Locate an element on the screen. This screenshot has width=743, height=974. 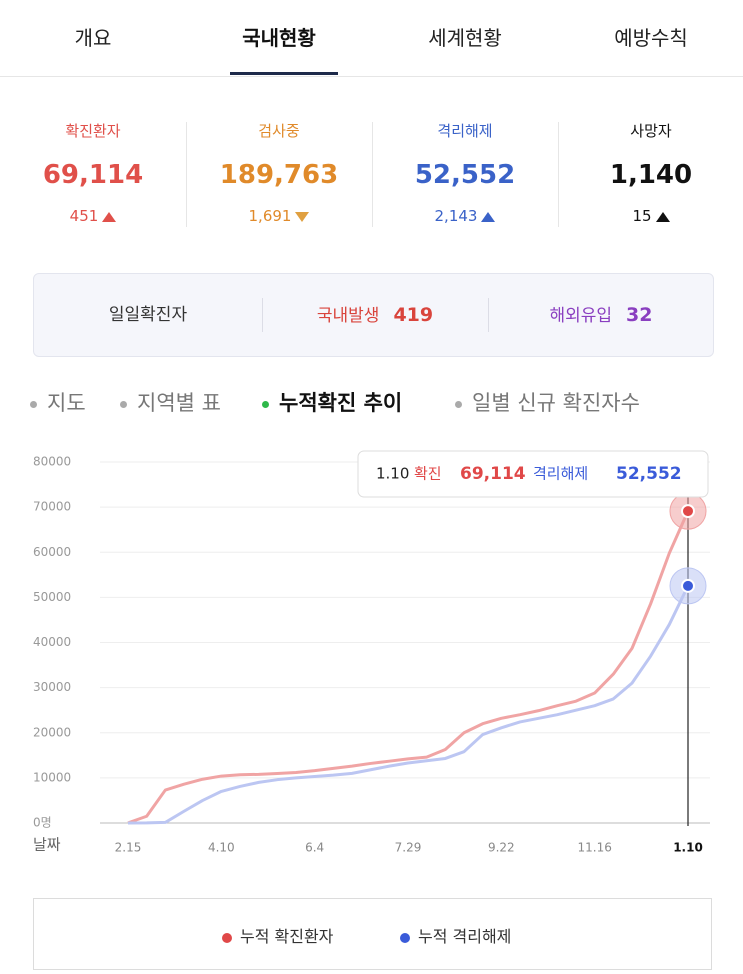
tab: 예방수칙 is located at coordinates (651, 38).